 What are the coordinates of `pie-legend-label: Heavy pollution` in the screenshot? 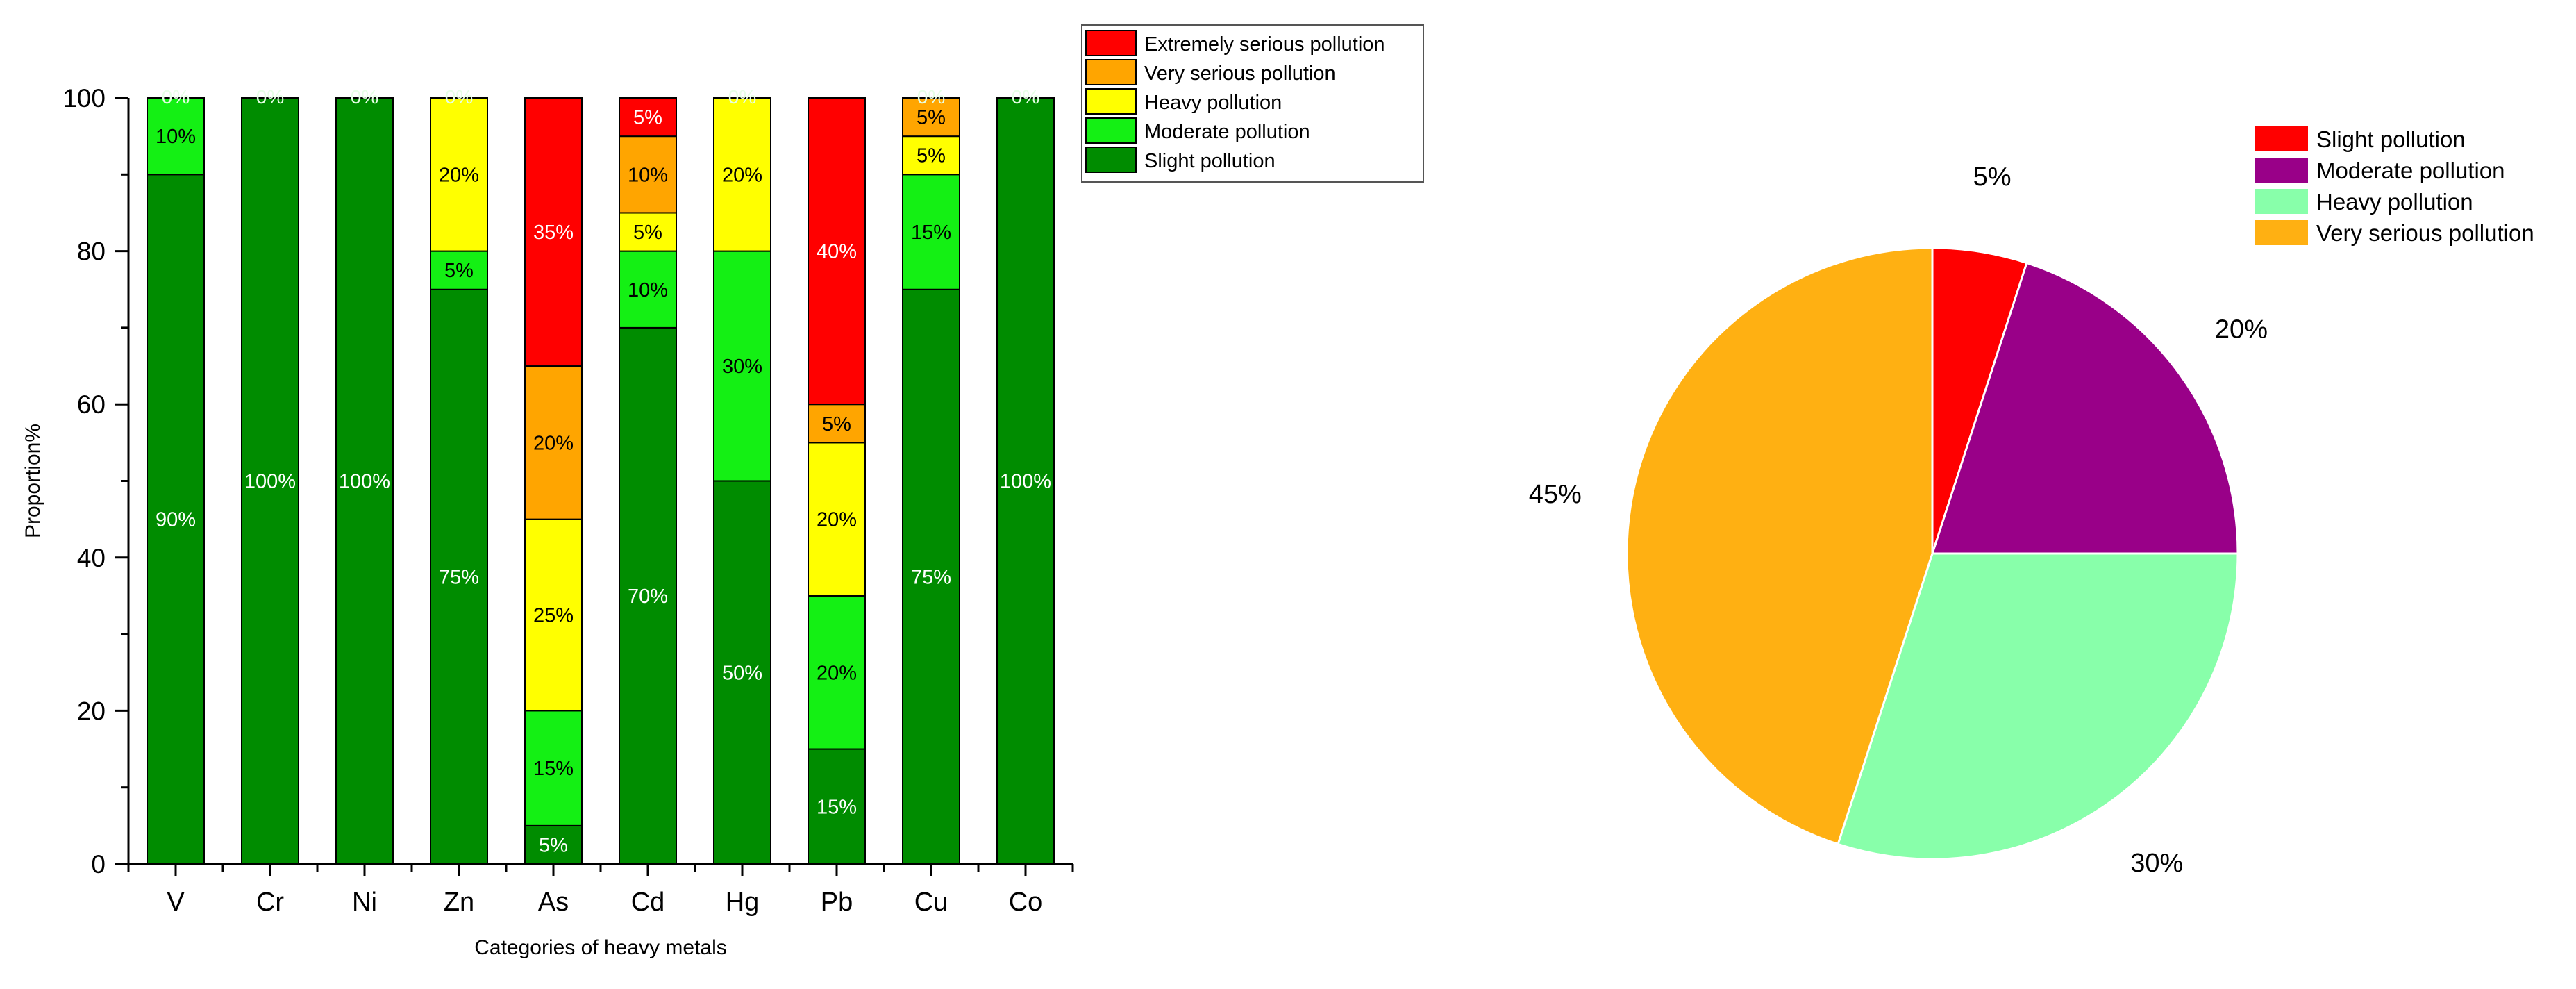 It's located at (2394, 202).